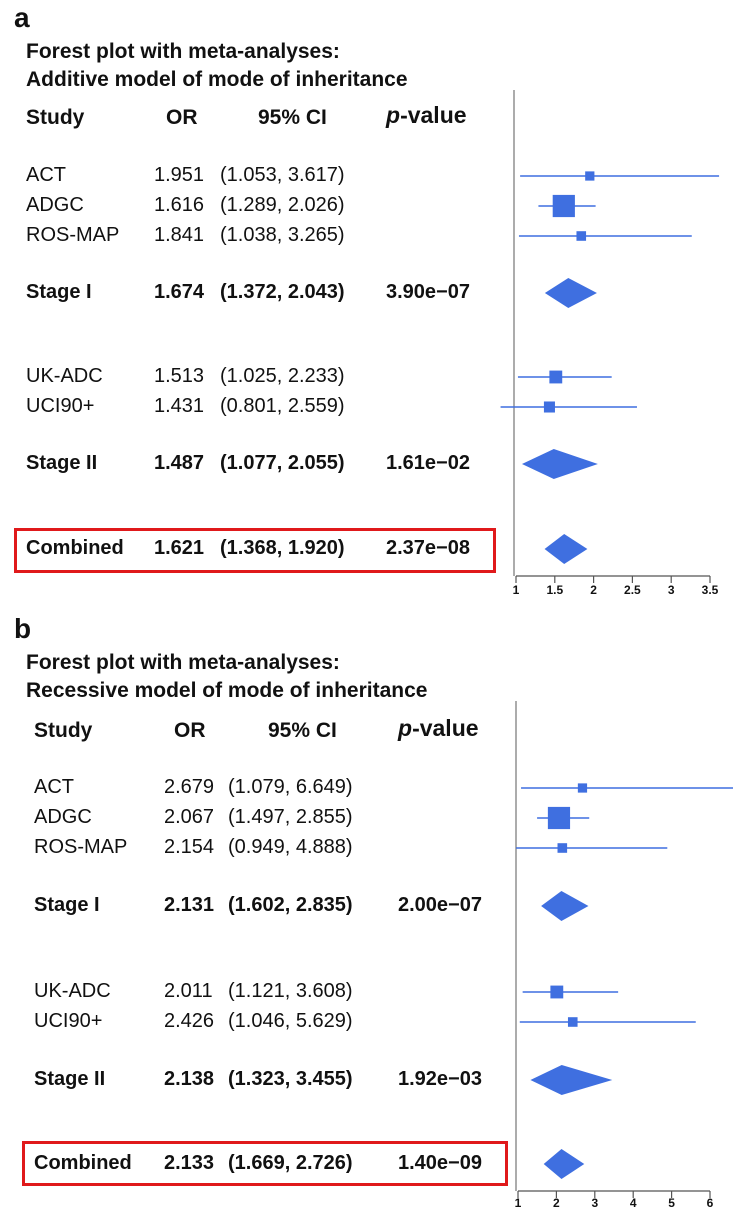 This screenshot has height=1222, width=734. Describe the element at coordinates (189, 1021) in the screenshot. I see `row-uci90--or: 2.426` at that location.